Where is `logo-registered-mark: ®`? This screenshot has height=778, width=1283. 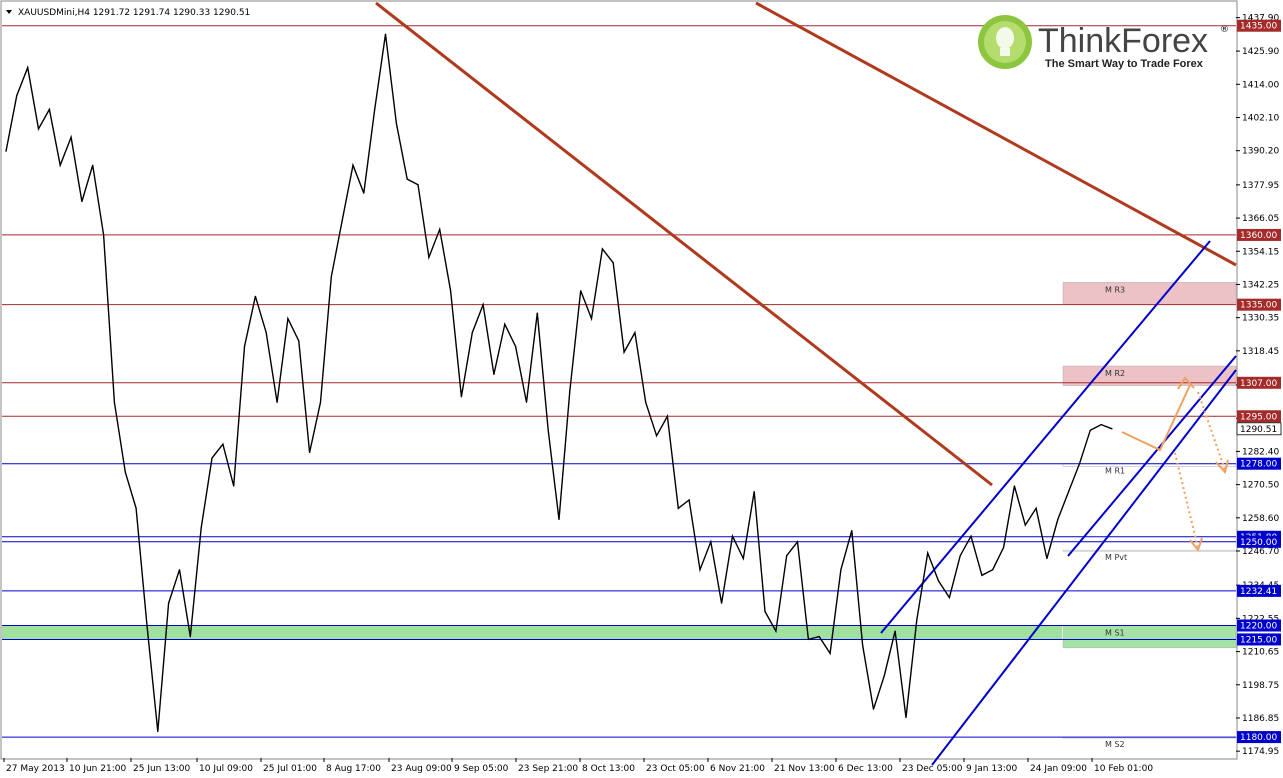 logo-registered-mark: ® is located at coordinates (1224, 30).